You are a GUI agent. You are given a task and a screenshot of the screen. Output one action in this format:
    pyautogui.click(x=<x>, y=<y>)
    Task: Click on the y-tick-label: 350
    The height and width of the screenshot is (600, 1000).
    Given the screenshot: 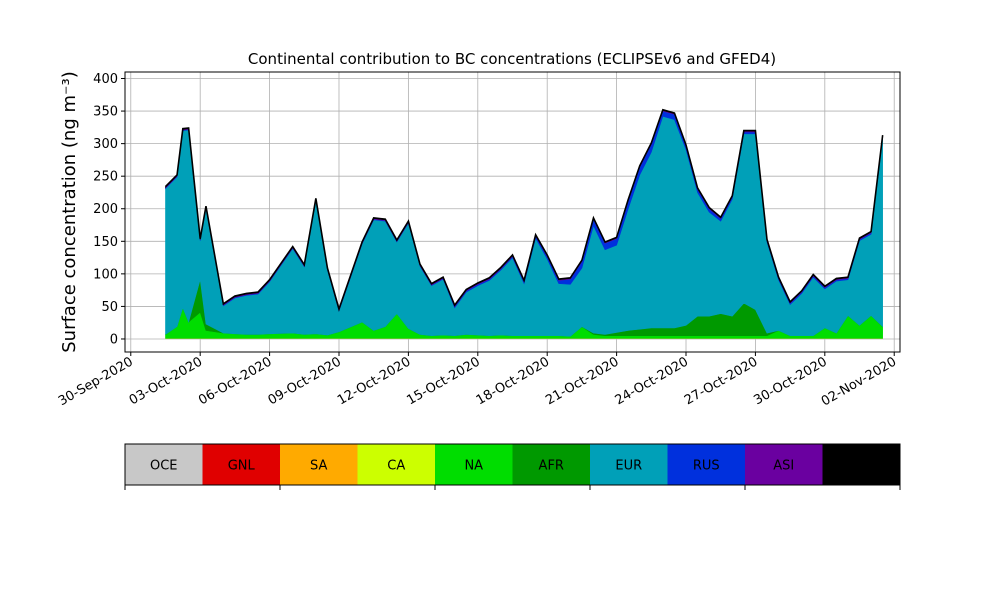 What is the action you would take?
    pyautogui.click(x=105, y=112)
    